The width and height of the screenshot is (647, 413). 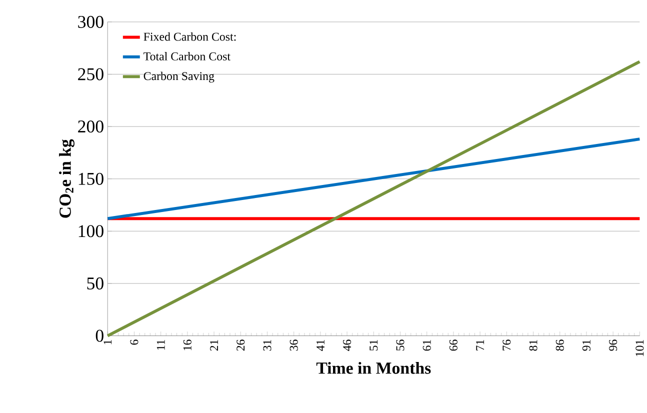 I want to click on x-tick-label: 46, so click(x=347, y=345).